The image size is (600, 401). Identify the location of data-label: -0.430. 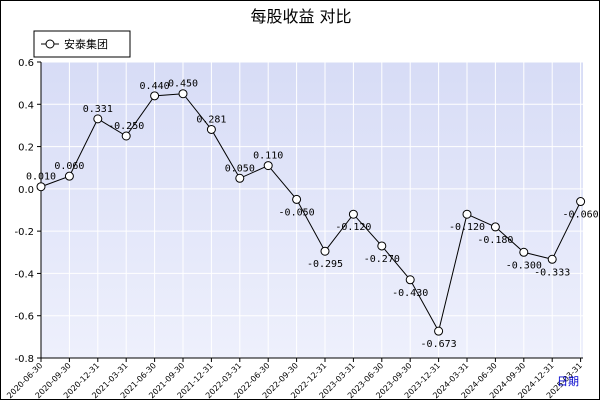
(410, 293).